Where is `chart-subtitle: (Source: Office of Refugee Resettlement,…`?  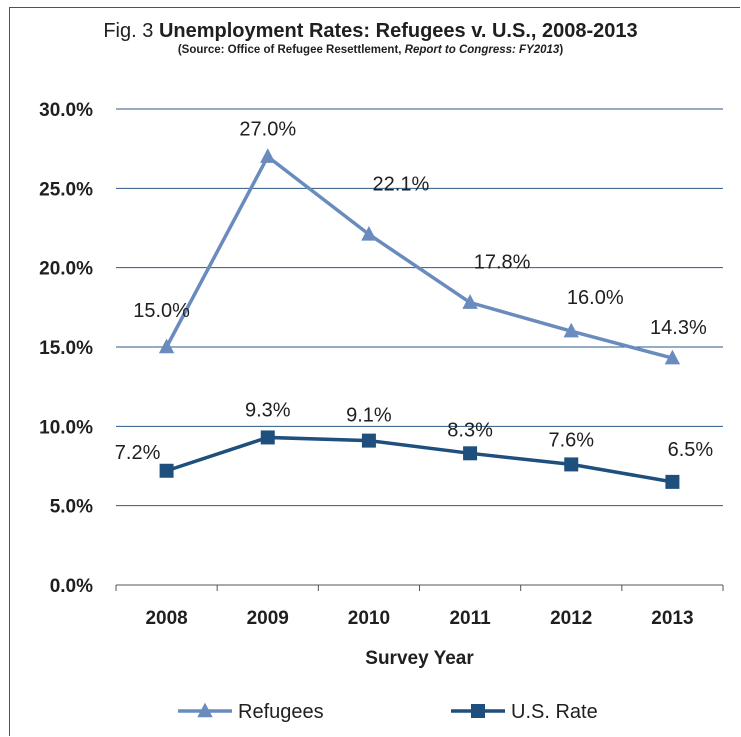
chart-subtitle: (Source: Office of Refugee Resettlement,… is located at coordinates (370, 50).